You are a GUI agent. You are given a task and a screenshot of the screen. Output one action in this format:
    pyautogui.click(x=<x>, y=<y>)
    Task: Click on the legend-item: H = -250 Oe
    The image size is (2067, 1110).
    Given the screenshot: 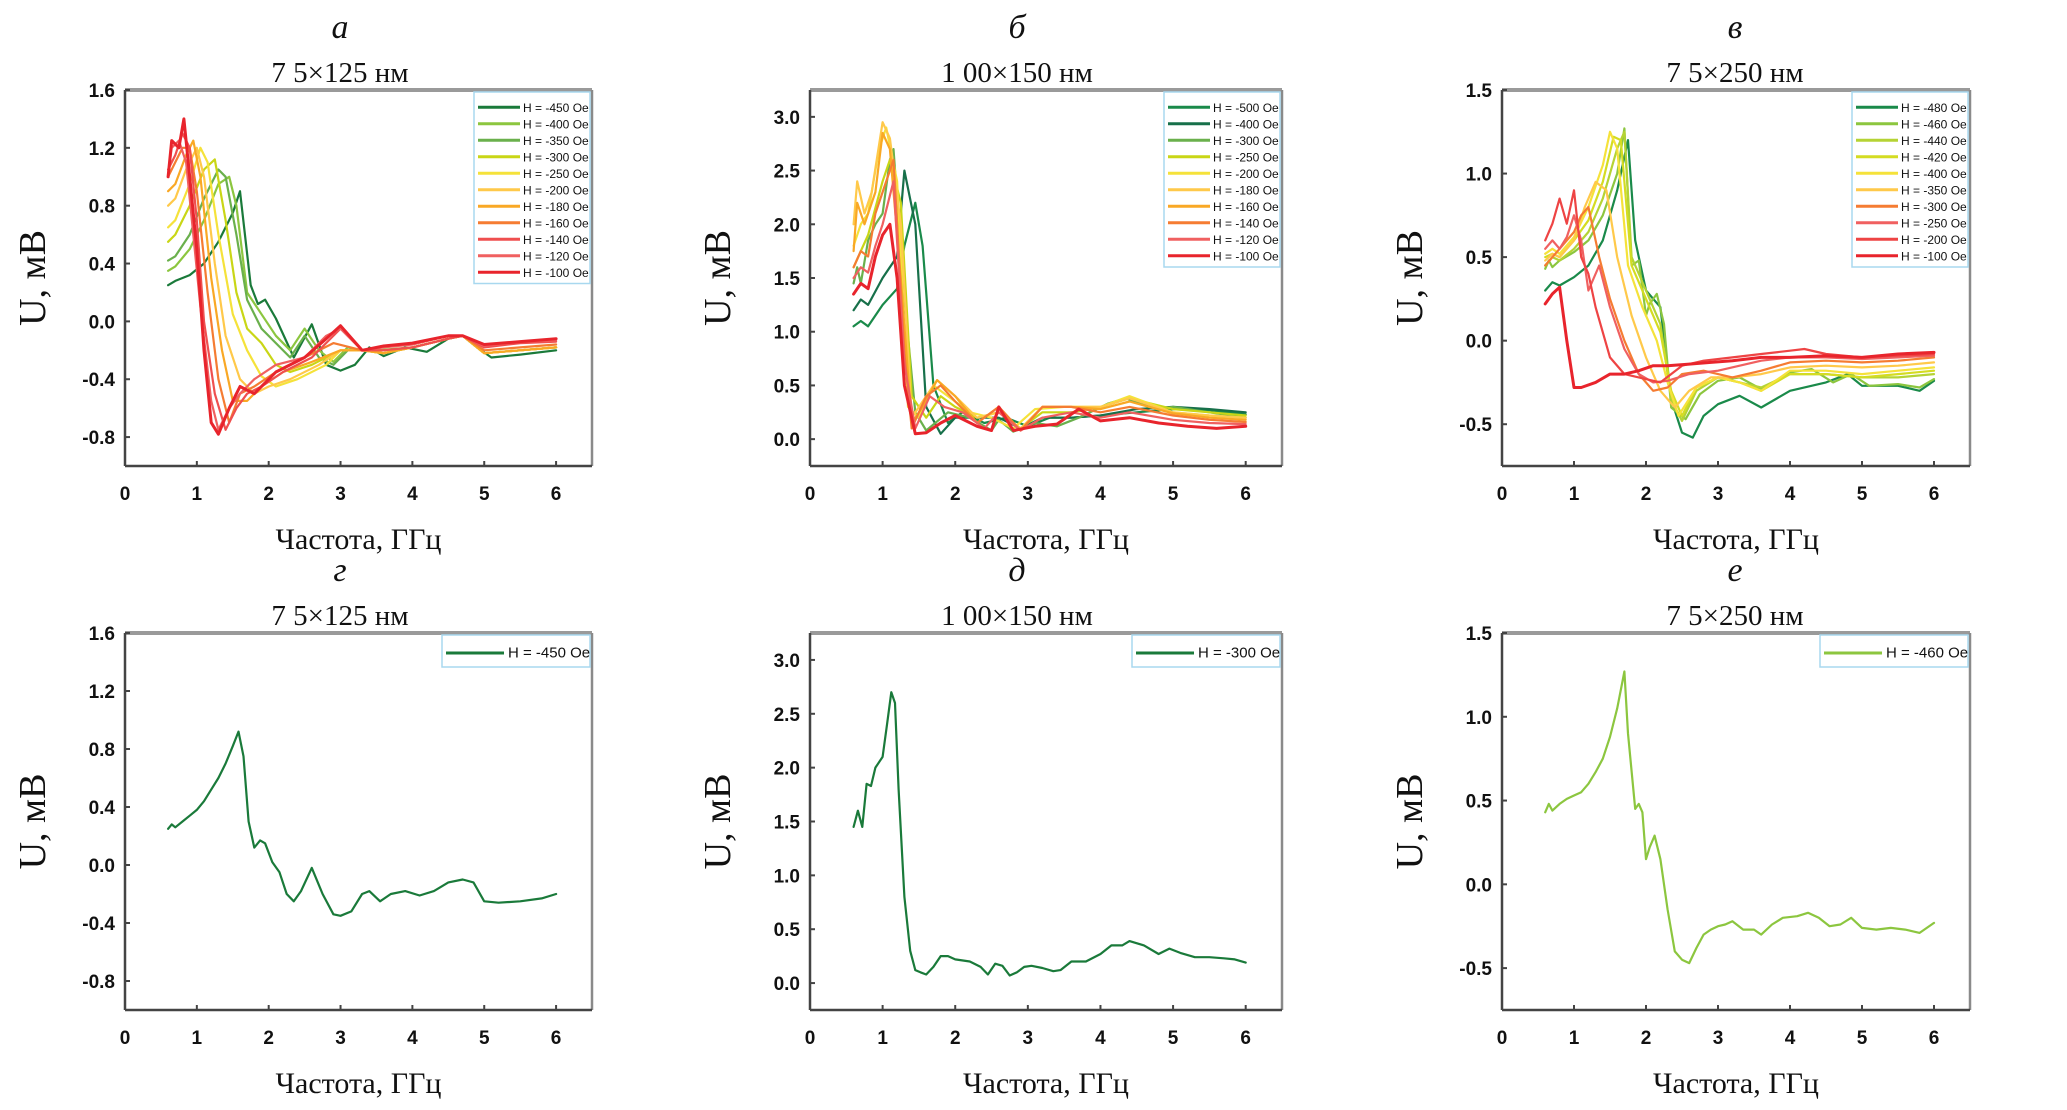 What is the action you would take?
    pyautogui.click(x=533, y=174)
    